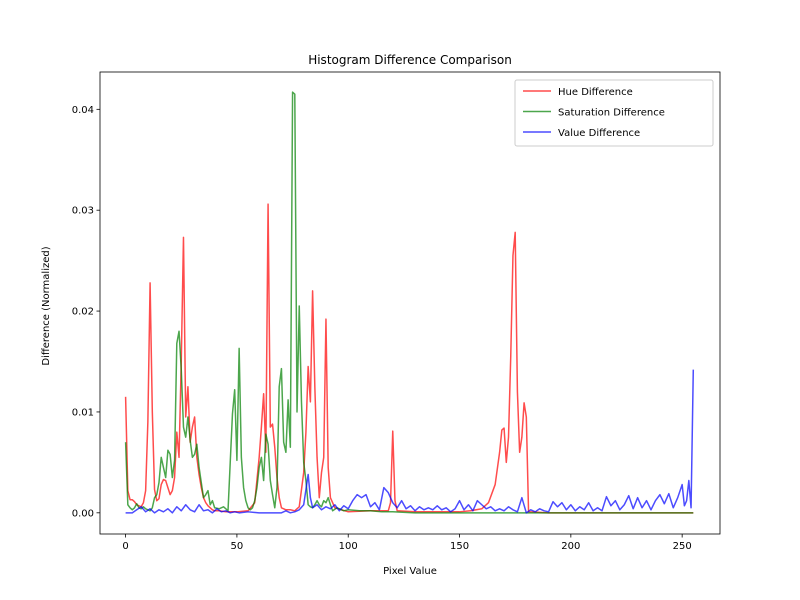 This screenshot has height=600, width=800. Describe the element at coordinates (410, 571) in the screenshot. I see `x-axis-title: Pixel Value` at that location.